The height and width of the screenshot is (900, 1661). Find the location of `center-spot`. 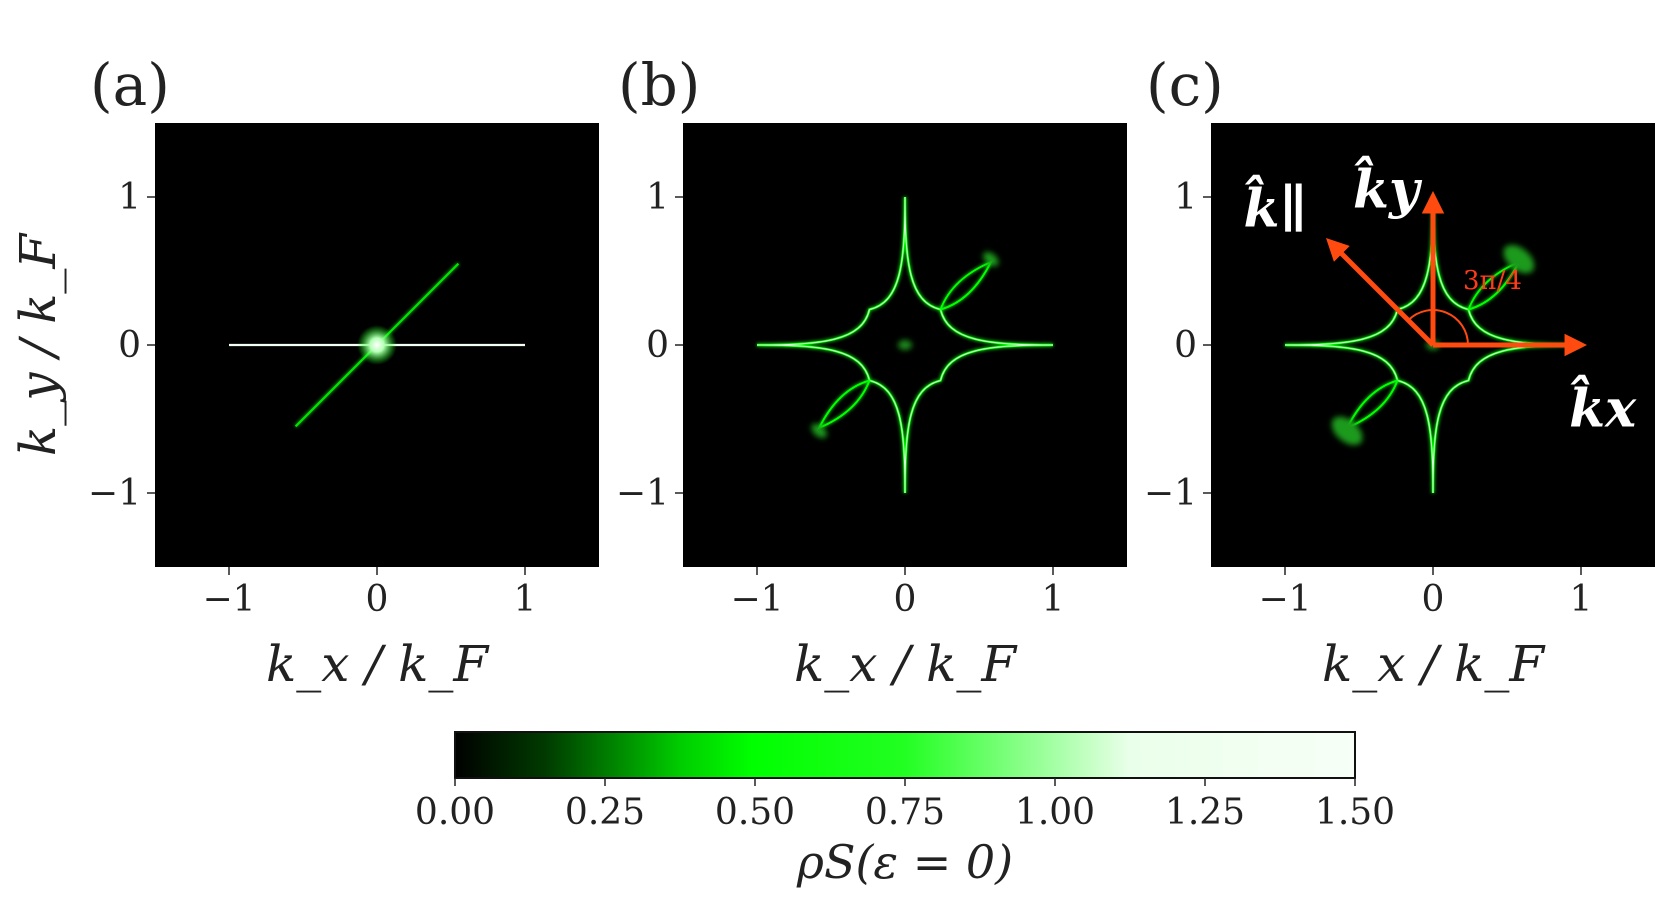

center-spot is located at coordinates (377, 345).